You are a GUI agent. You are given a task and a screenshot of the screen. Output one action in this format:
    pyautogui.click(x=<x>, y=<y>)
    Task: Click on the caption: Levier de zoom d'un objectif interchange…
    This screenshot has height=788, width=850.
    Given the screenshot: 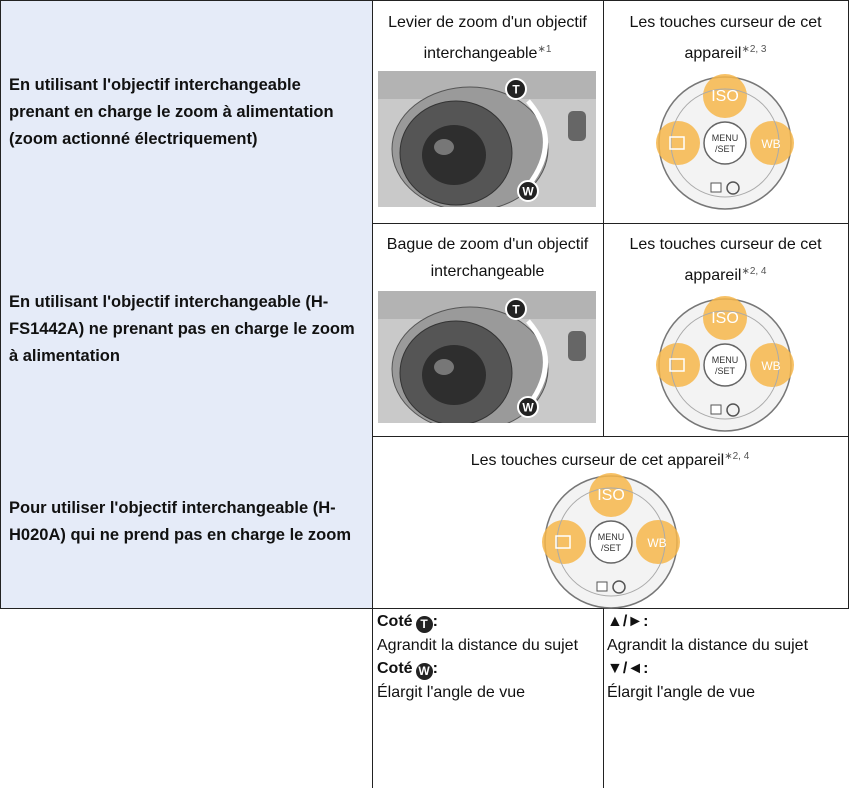 What is the action you would take?
    pyautogui.click(x=487, y=34)
    